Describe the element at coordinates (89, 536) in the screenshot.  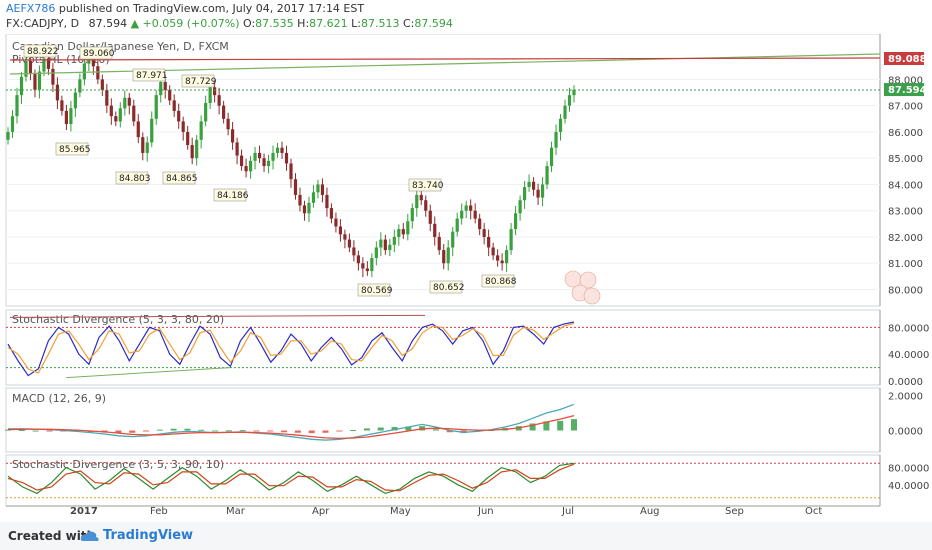
I see `tradingview-cloud-icon` at that location.